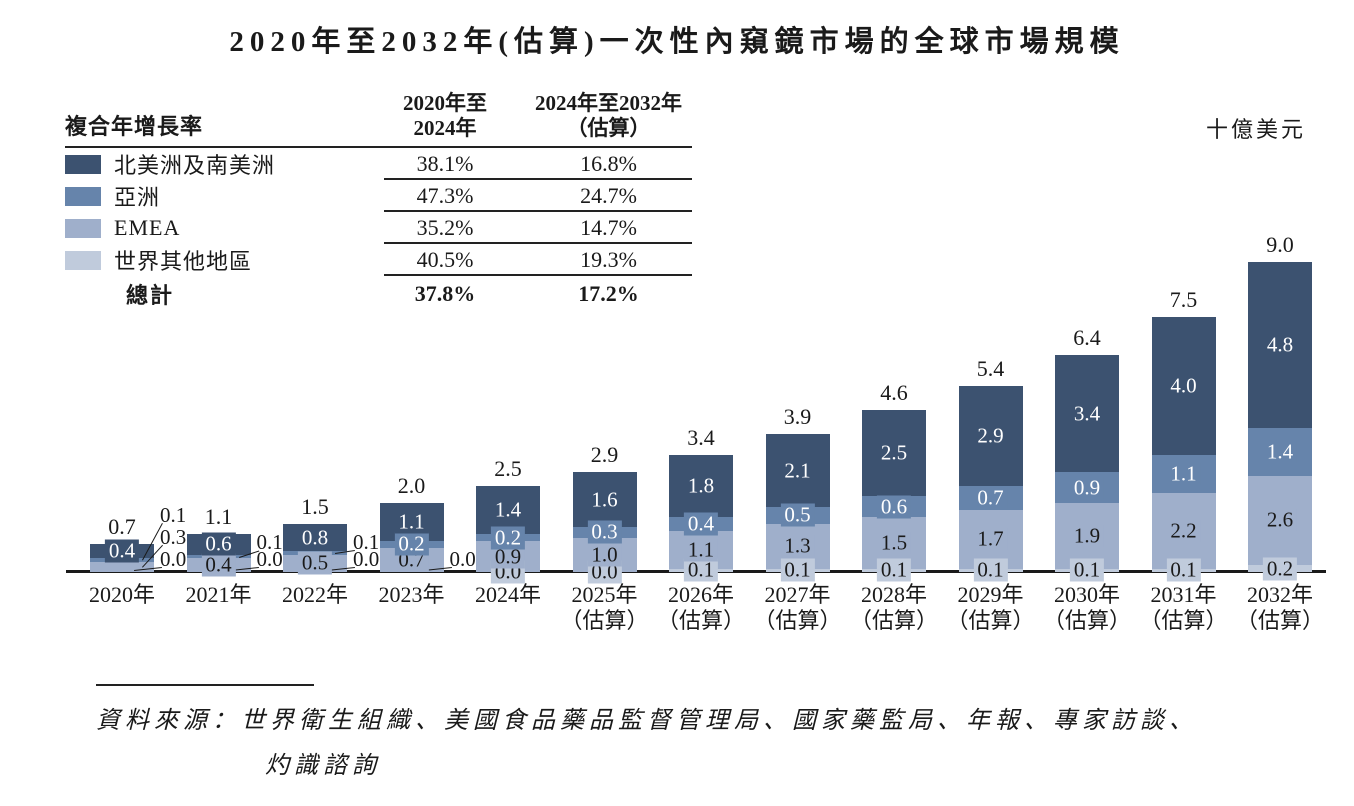  I want to click on segment-value-label: 1.0, so click(604, 555).